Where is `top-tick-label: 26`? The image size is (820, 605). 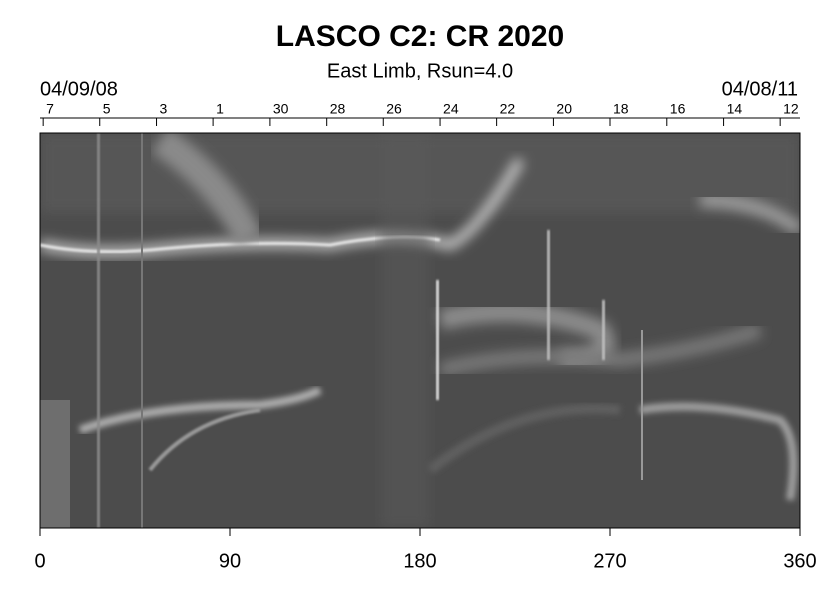 top-tick-label: 26 is located at coordinates (394, 109).